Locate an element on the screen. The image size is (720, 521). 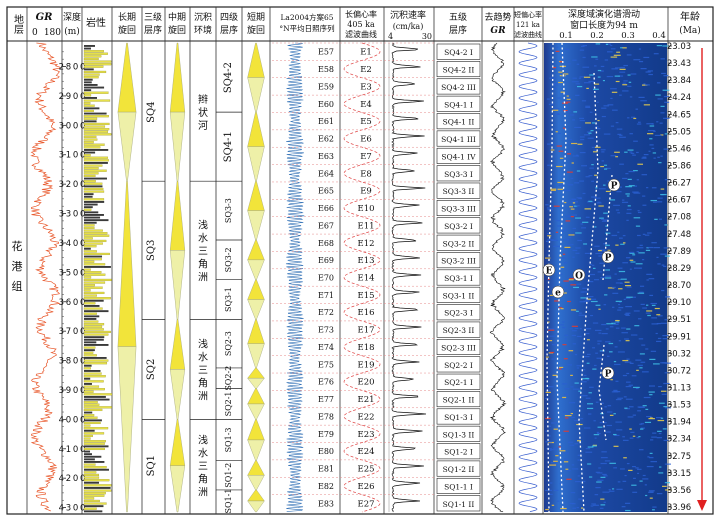
ecc405-cycle-label: E27 is located at coordinates (365, 504).